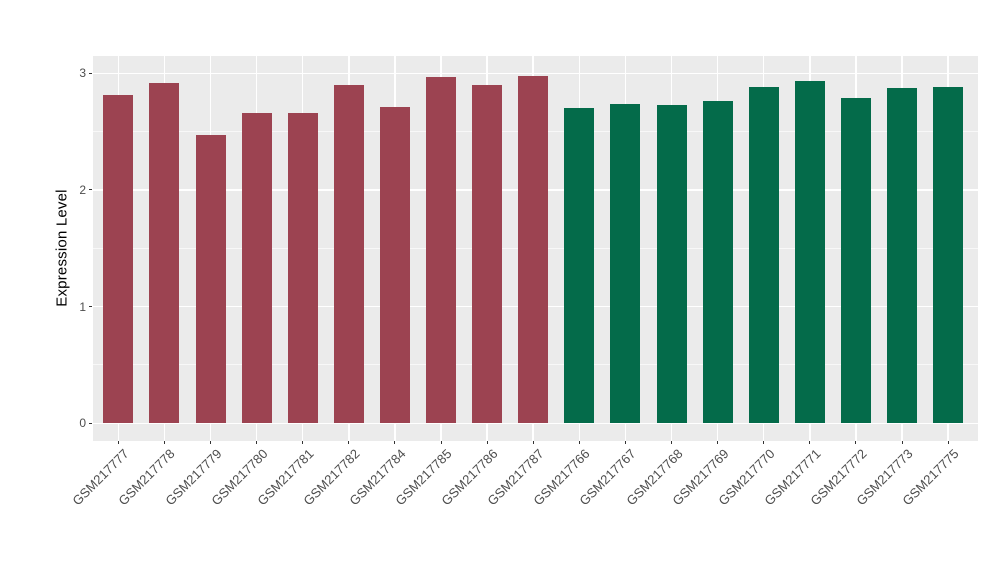  I want to click on bar-GSM217771, so click(809, 252).